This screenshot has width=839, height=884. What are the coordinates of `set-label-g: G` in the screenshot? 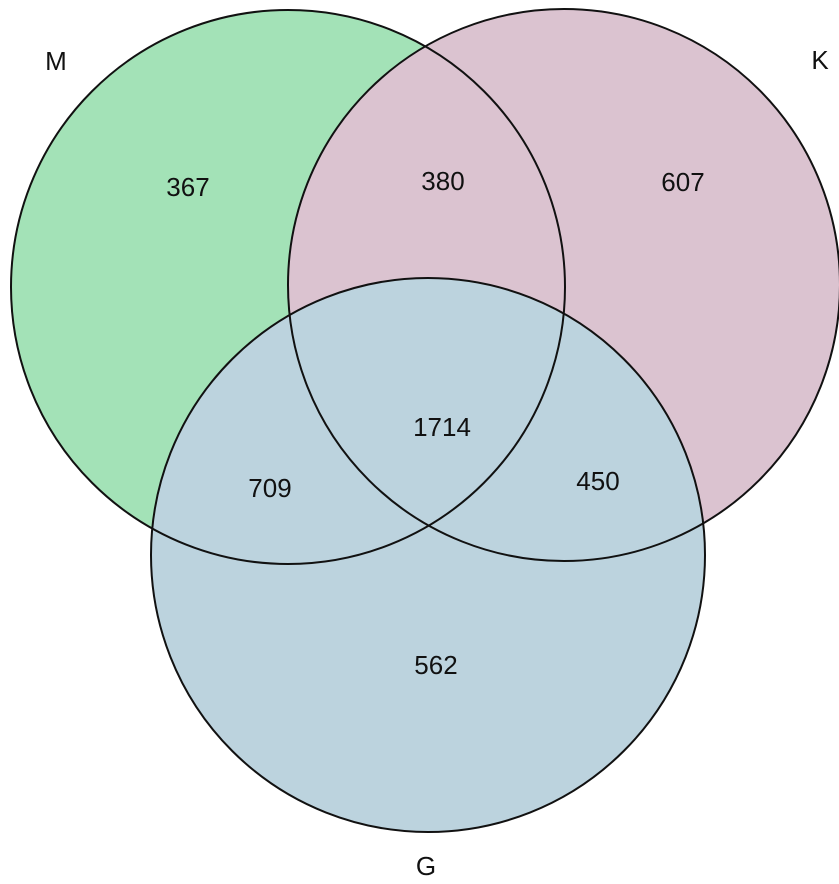 It's located at (426, 866).